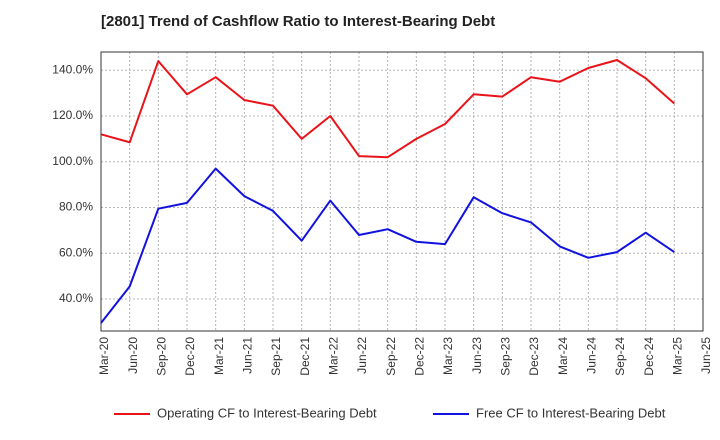  Describe the element at coordinates (133, 355) in the screenshot. I see `x-tick-label: Jun-20` at that location.